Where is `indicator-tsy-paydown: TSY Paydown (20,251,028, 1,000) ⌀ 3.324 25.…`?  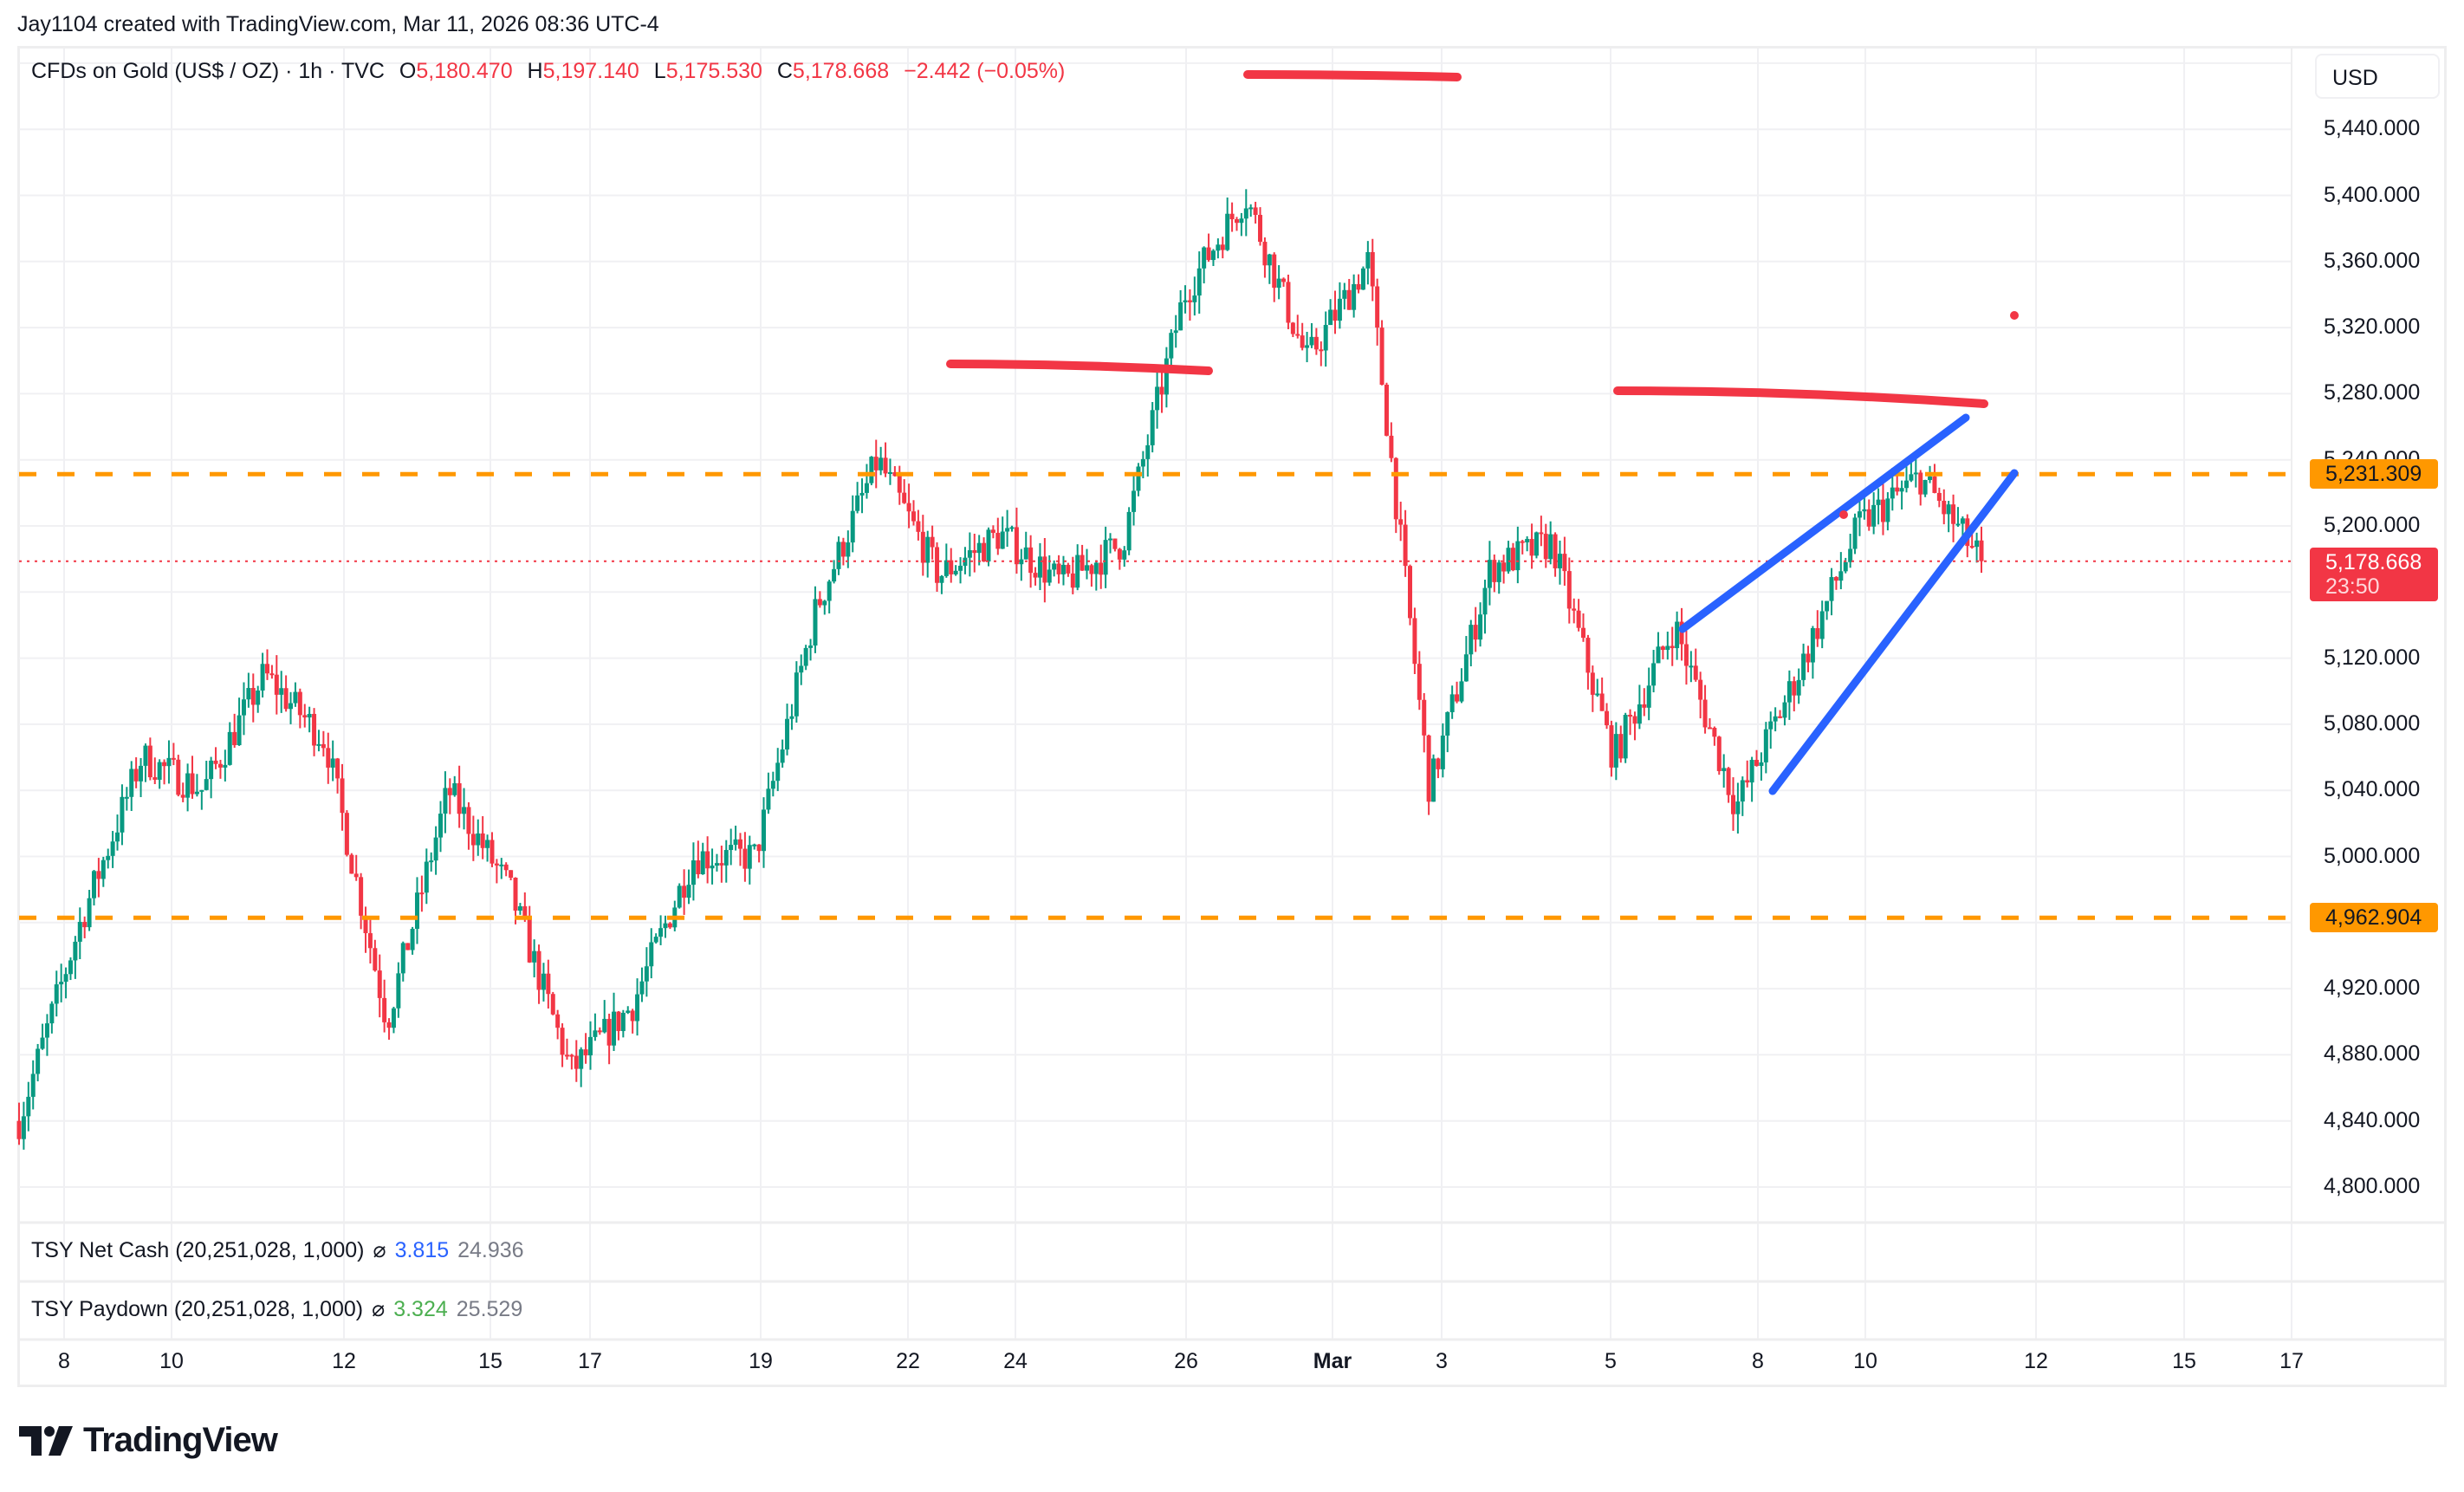
indicator-tsy-paydown: TSY Paydown (20,251,028, 1,000) ⌀ 3.324 25.… is located at coordinates (276, 1309).